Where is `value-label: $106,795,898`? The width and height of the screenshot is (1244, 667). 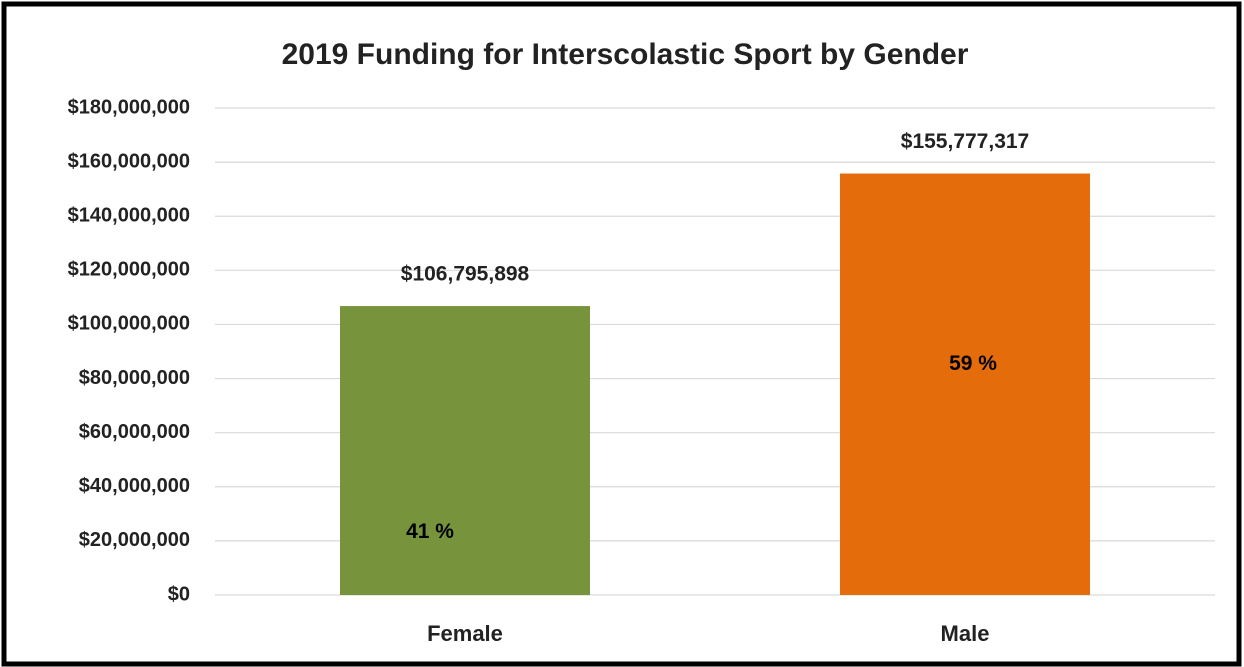
value-label: $106,795,898 is located at coordinates (465, 274).